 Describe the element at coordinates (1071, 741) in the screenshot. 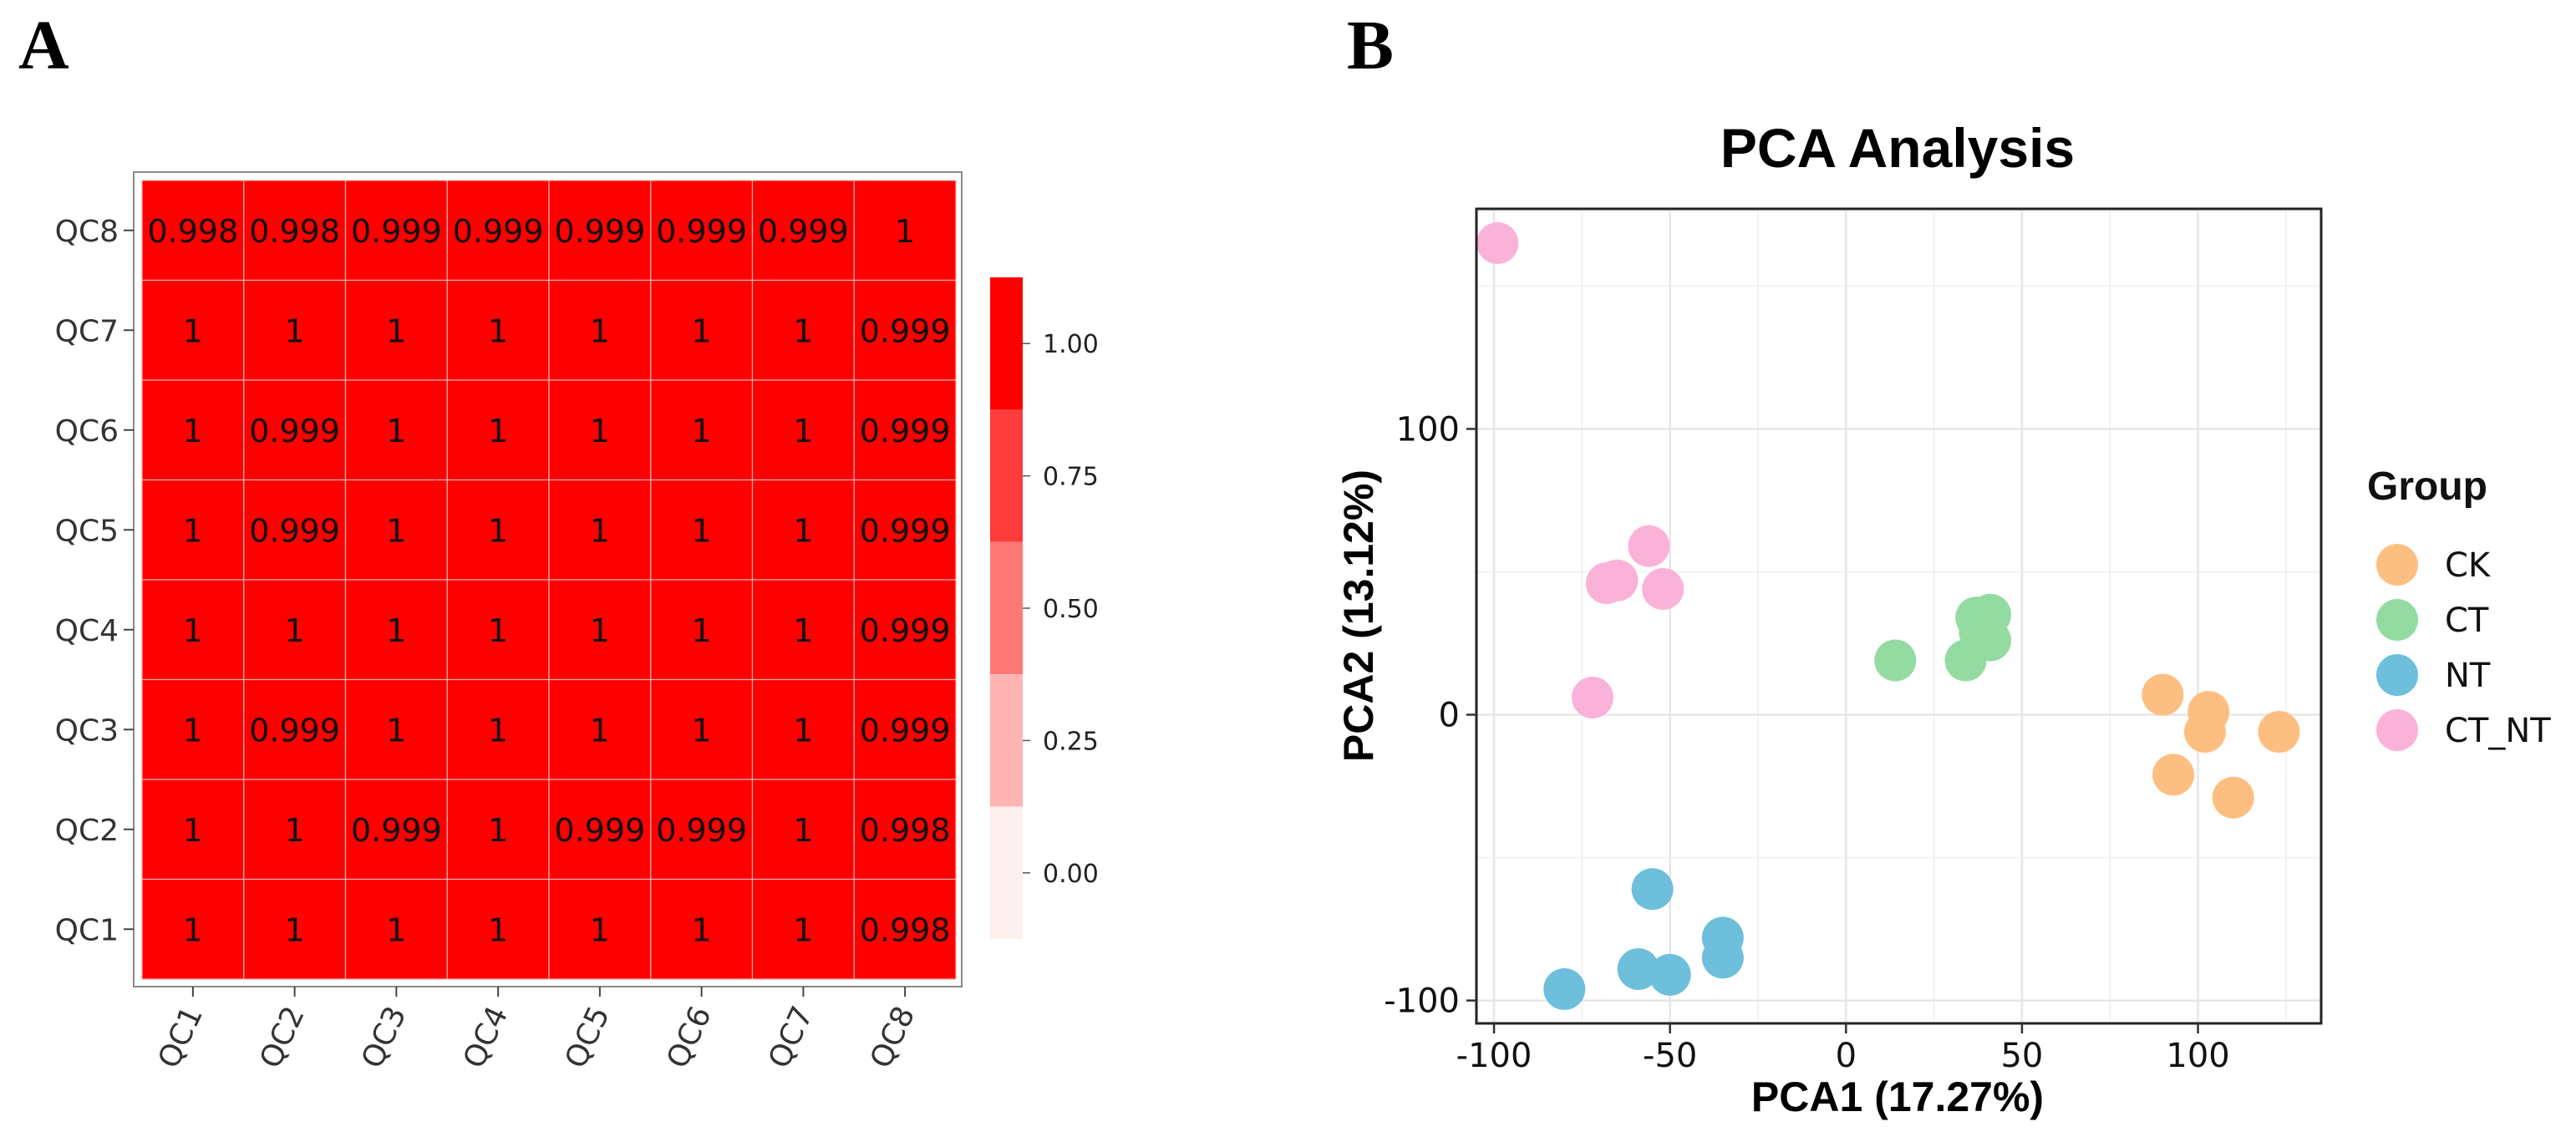

I see `legend-bin-label: 0.25` at that location.